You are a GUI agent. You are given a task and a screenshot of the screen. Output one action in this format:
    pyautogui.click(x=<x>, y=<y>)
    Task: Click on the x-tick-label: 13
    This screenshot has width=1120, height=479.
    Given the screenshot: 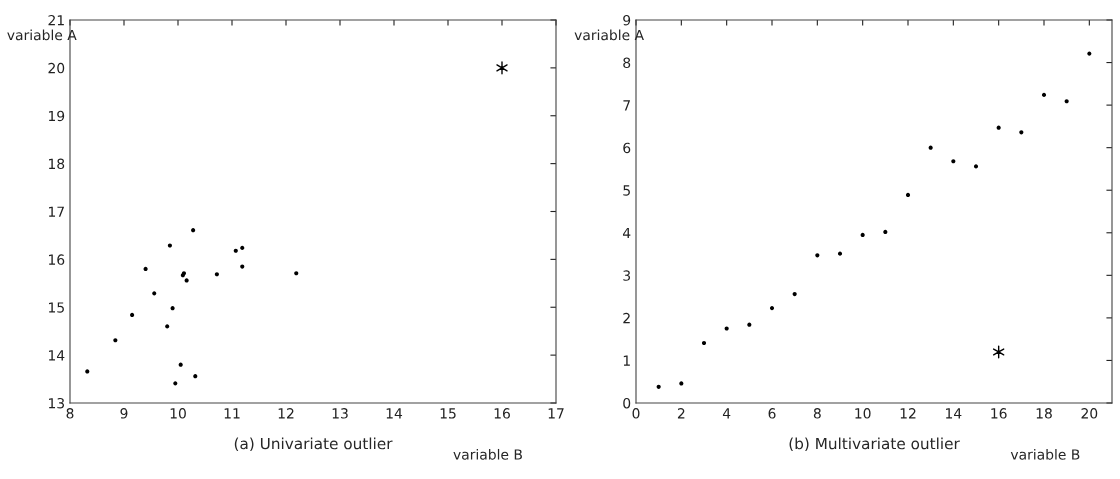 What is the action you would take?
    pyautogui.click(x=340, y=413)
    